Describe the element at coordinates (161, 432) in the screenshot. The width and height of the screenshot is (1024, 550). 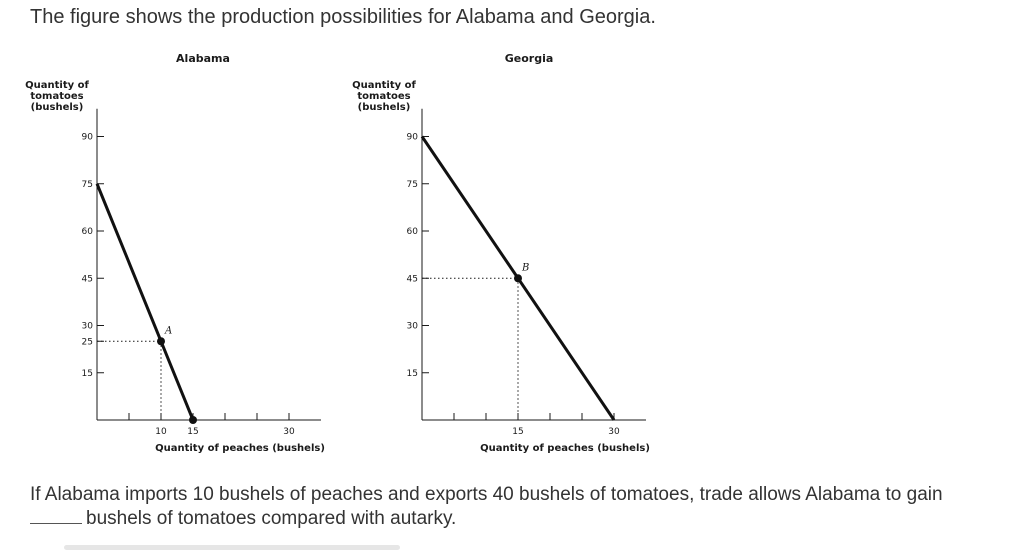
I see `x-tick-label: 10` at that location.